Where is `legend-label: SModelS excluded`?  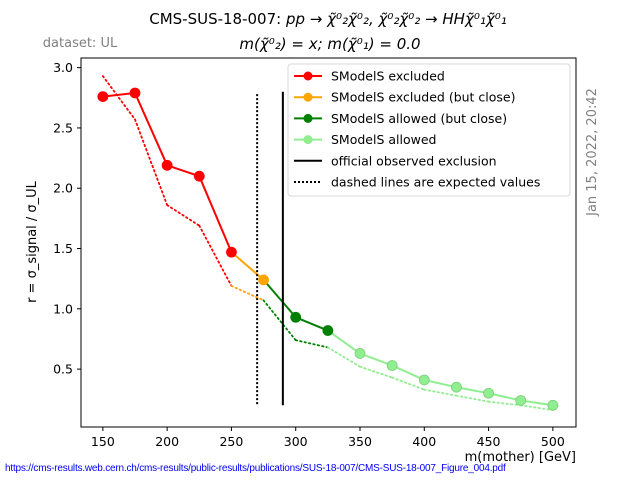
legend-label: SModelS excluded is located at coordinates (388, 76).